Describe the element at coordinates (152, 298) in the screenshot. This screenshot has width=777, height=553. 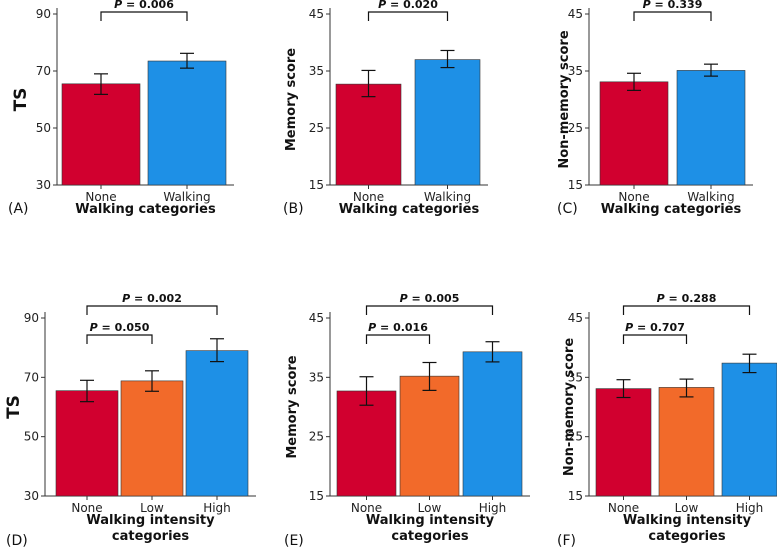
I see `p-value-label: P = 0.002` at that location.